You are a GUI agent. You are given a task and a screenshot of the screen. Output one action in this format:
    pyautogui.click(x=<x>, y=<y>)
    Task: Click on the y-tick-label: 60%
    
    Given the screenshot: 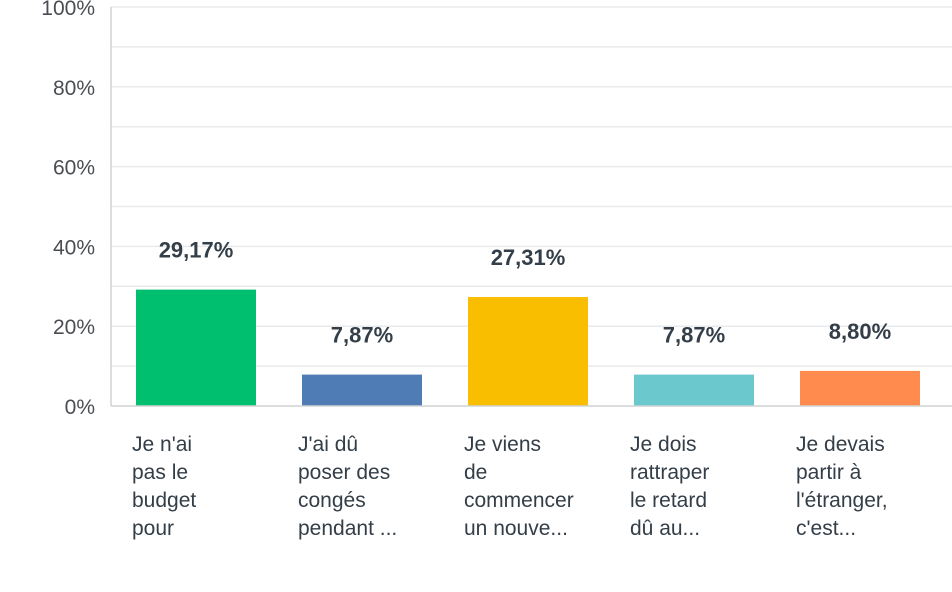 What is the action you would take?
    pyautogui.click(x=74, y=168)
    